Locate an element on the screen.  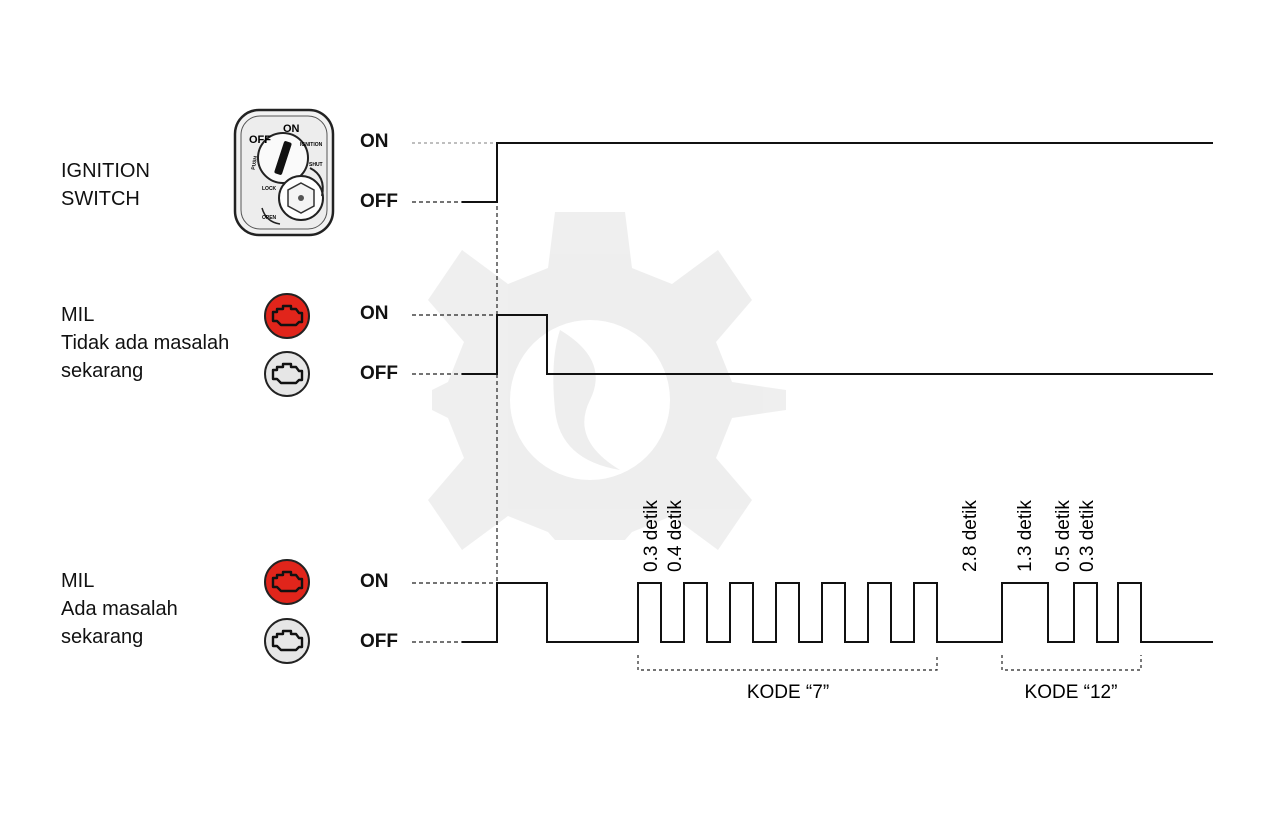
label-line: IGNITION is located at coordinates (105, 171).